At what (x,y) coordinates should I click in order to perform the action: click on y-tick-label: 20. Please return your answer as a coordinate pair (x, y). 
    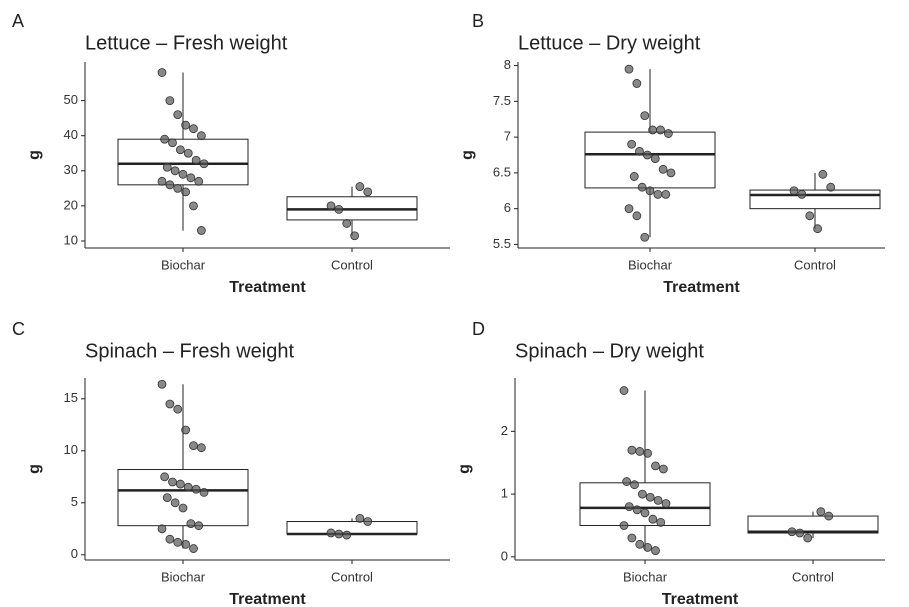
    Looking at the image, I should click on (71, 204).